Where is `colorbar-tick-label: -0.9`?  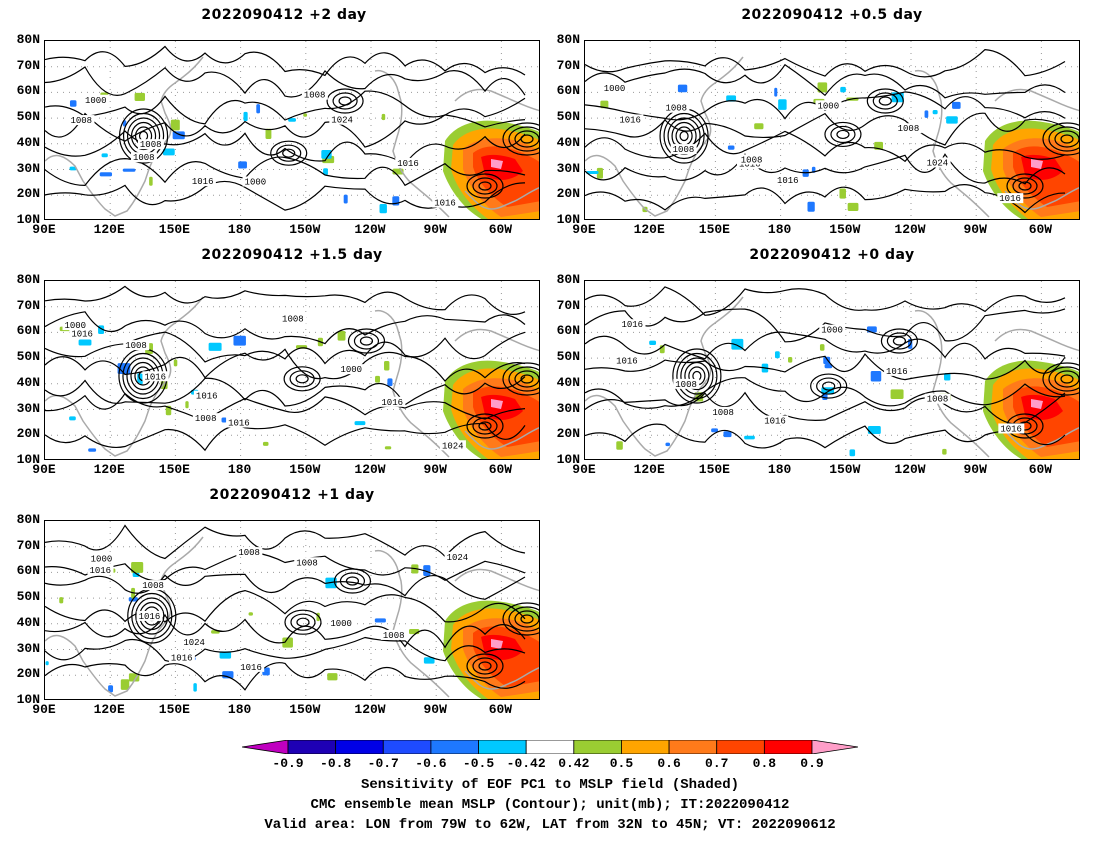
colorbar-tick-label: -0.9 is located at coordinates (288, 763).